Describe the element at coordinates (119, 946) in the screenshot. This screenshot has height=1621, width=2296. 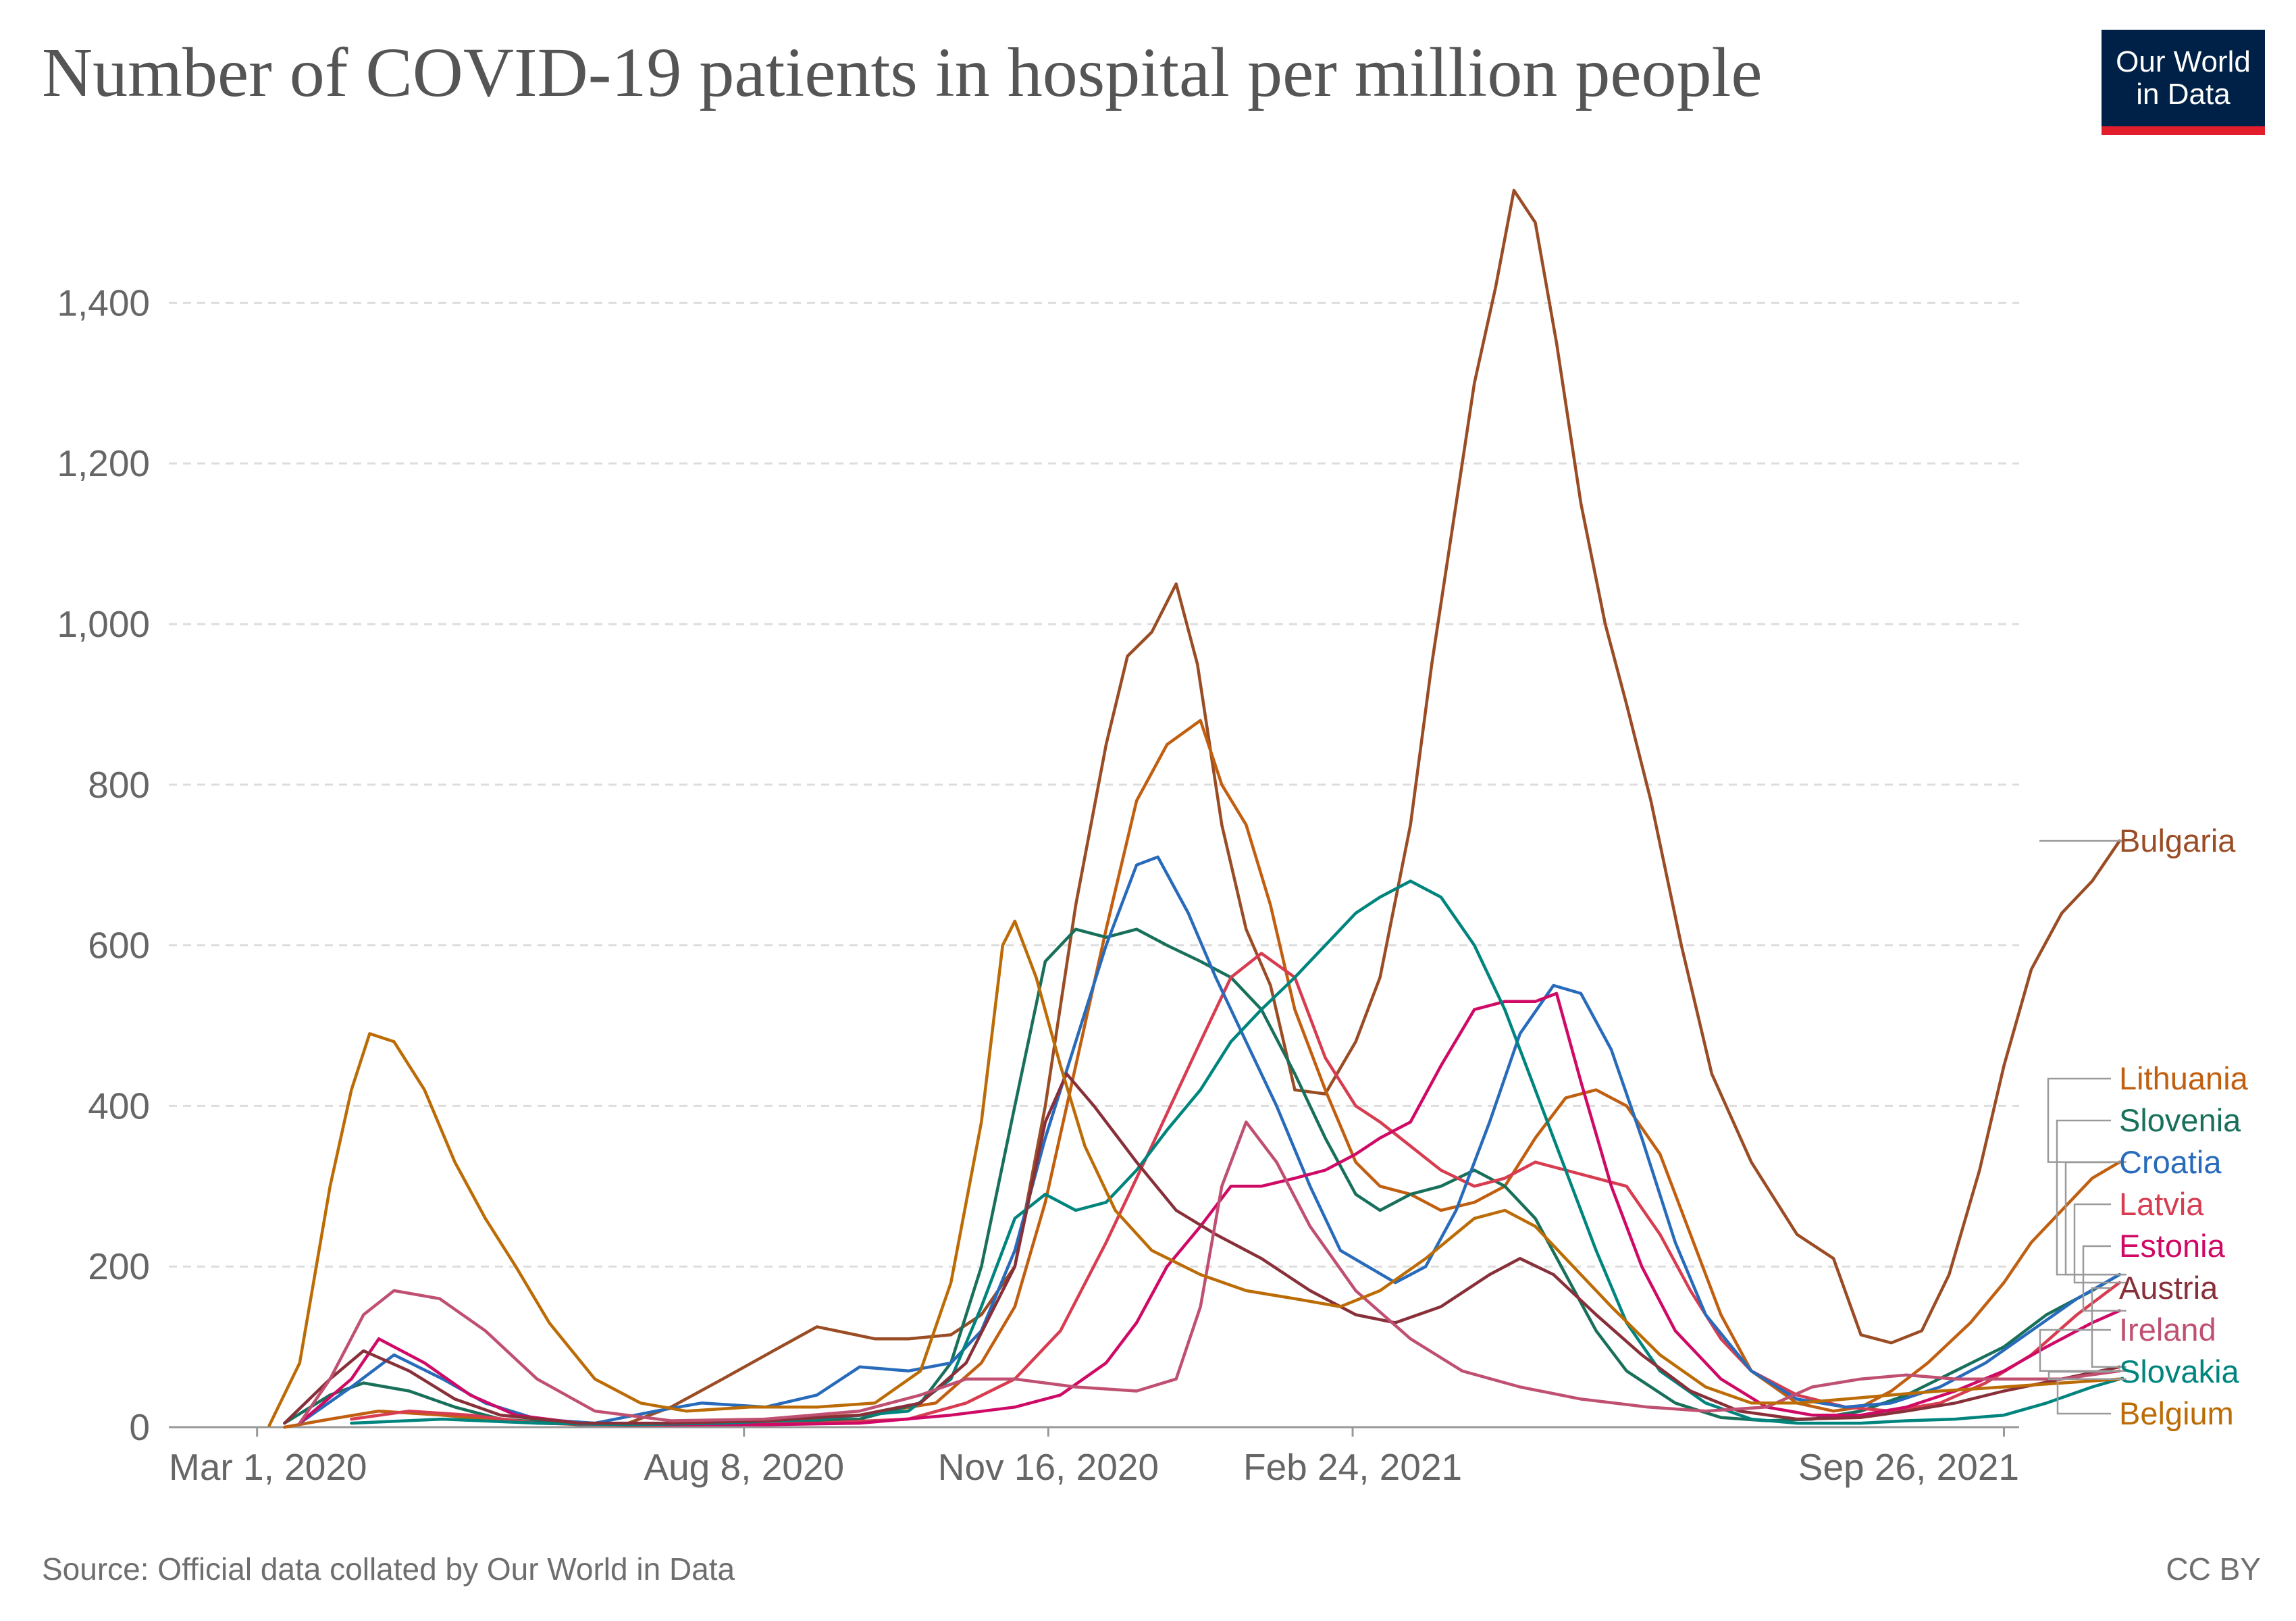
I see `y-tick-label: 600` at that location.